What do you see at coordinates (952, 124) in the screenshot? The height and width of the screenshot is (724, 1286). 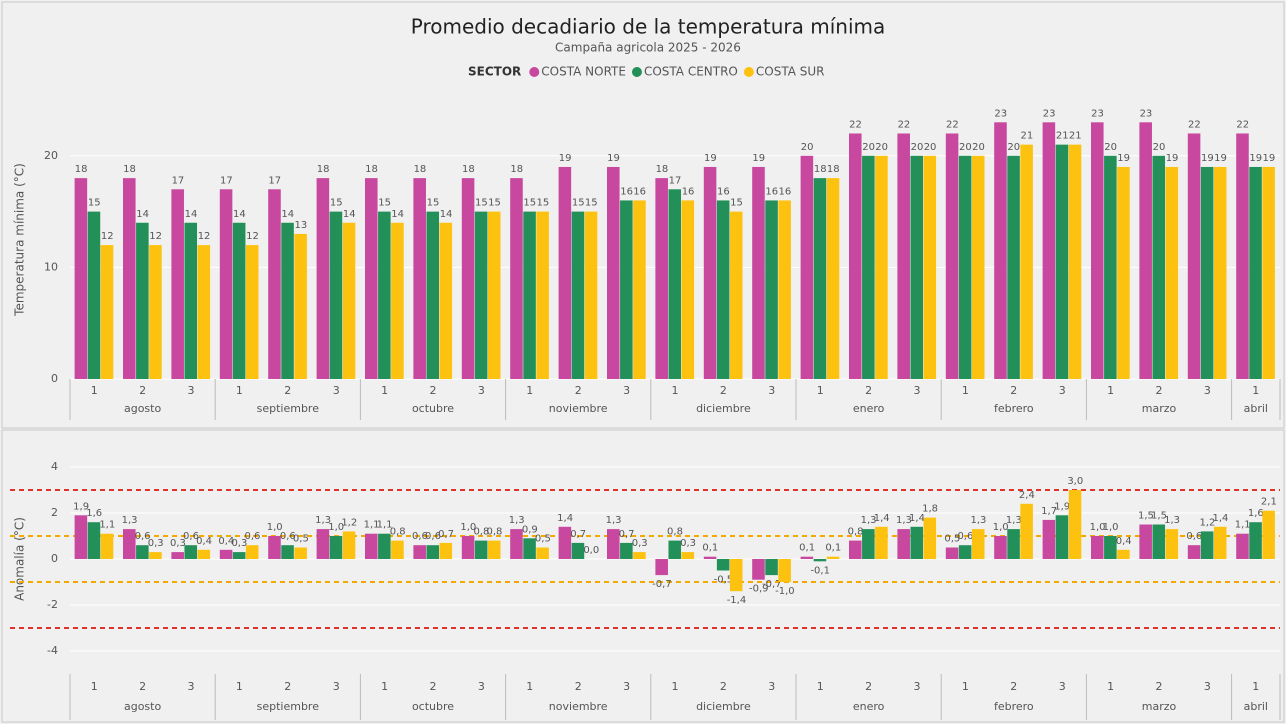 I see `data-label: 22` at bounding box center [952, 124].